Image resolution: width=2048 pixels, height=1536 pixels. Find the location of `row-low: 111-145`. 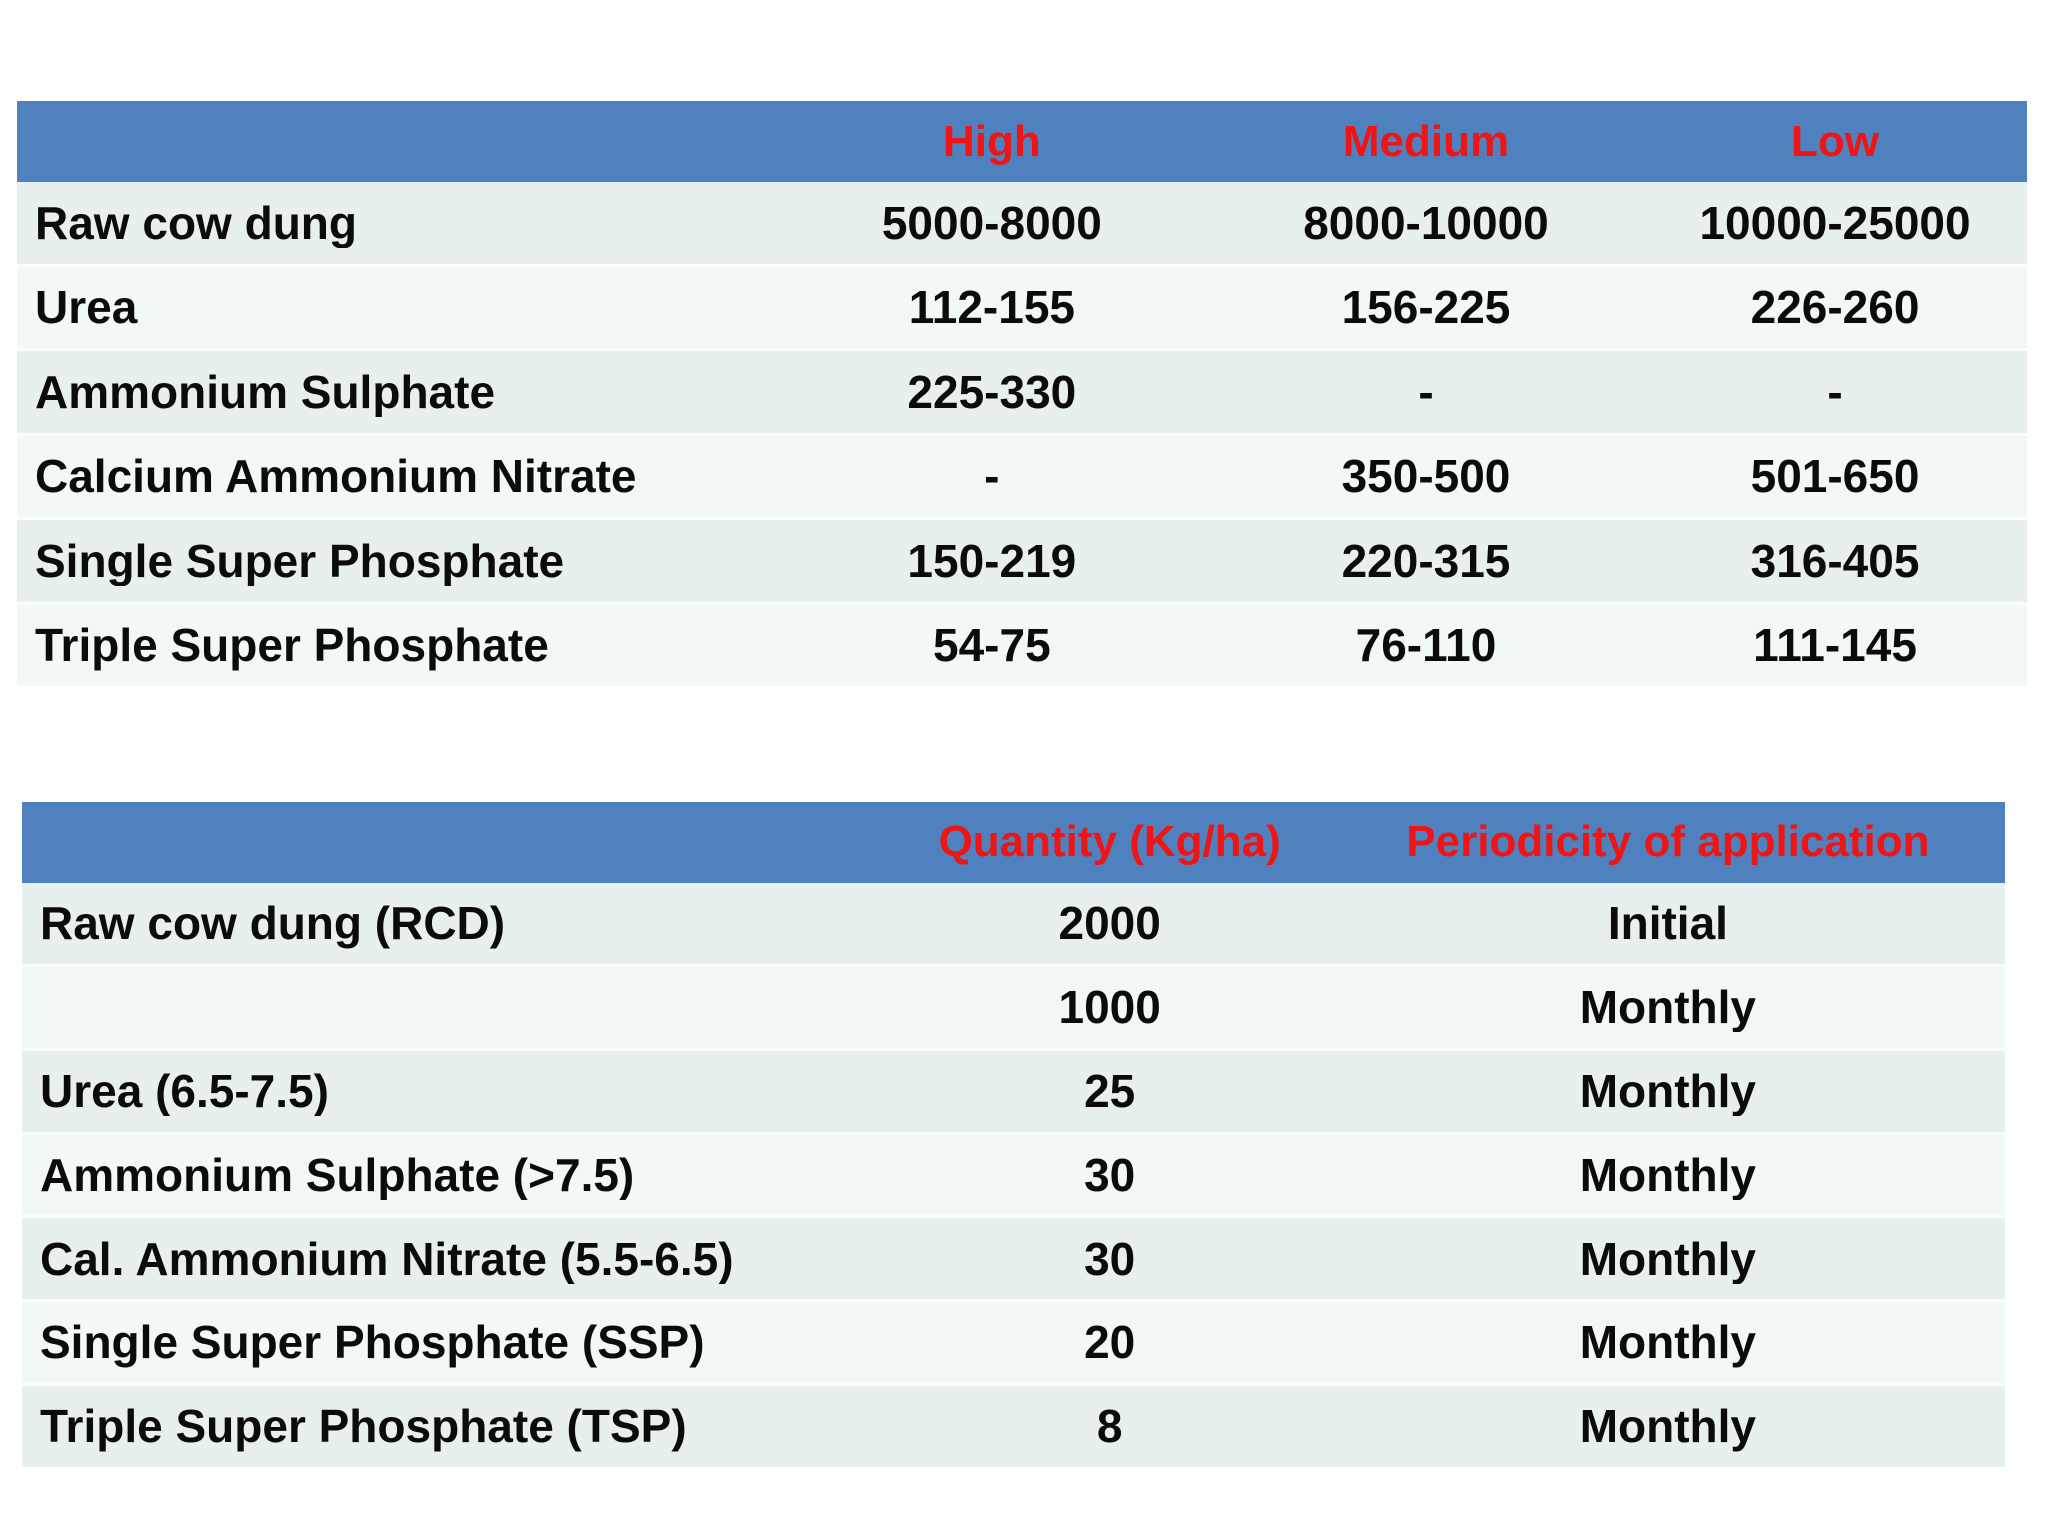

row-low: 111-145 is located at coordinates (1835, 645).